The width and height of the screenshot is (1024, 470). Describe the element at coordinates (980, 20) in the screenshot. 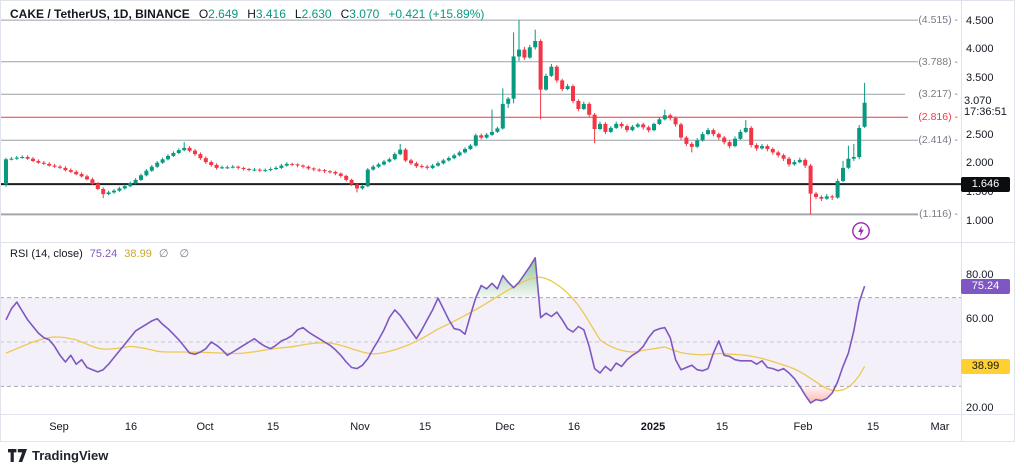

I see `price-tick-label: 4.500` at that location.